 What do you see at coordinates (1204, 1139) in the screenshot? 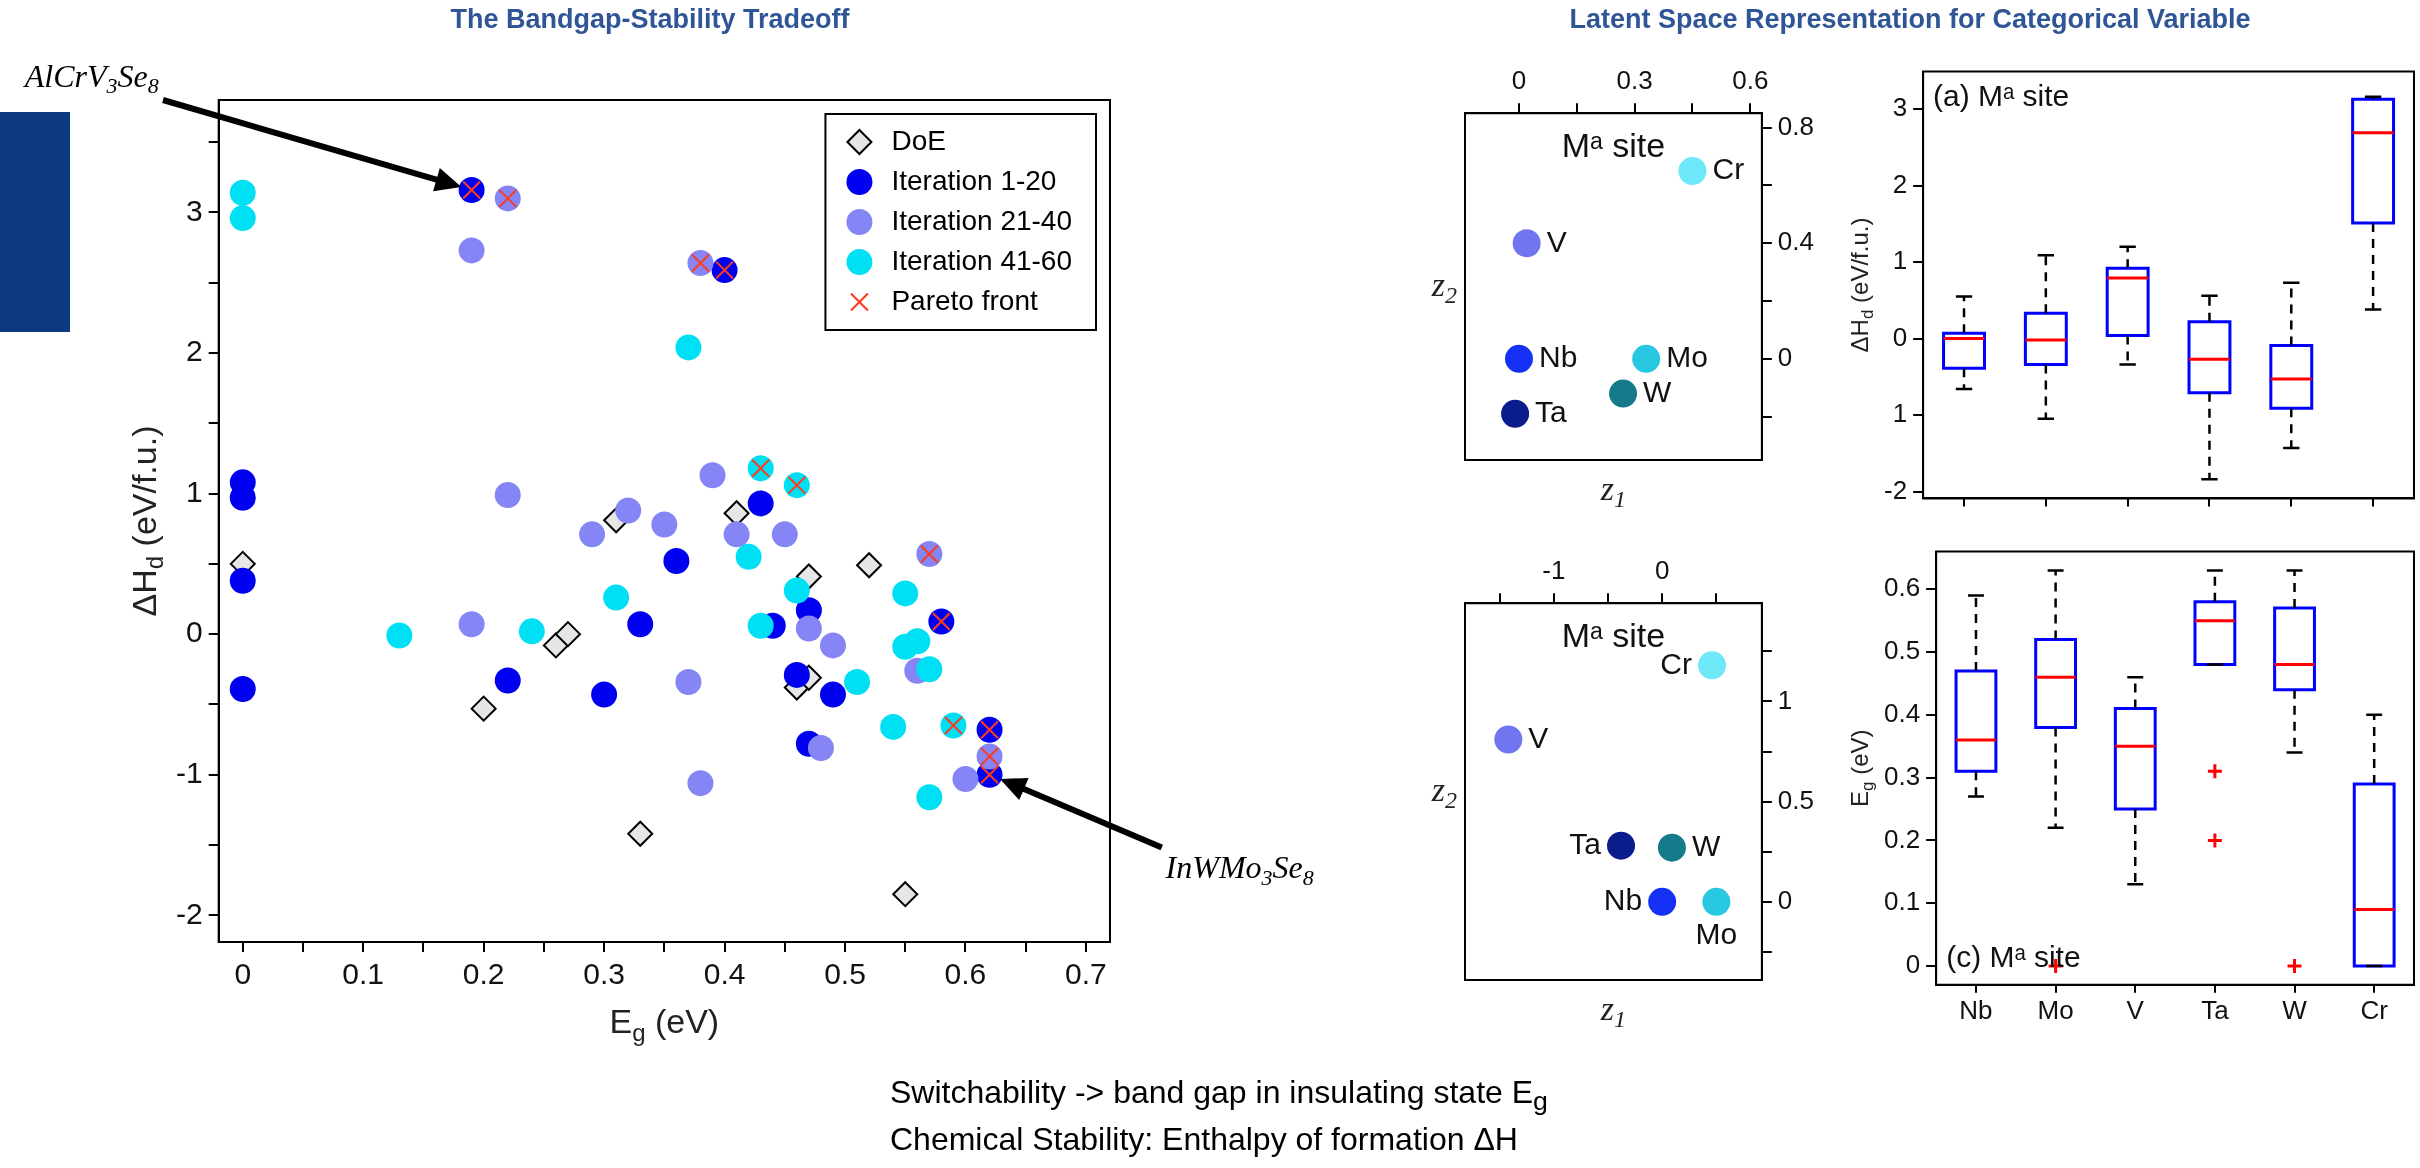
I see `text: Chemical Stability: Enthalpy of formation ΔH` at bounding box center [1204, 1139].